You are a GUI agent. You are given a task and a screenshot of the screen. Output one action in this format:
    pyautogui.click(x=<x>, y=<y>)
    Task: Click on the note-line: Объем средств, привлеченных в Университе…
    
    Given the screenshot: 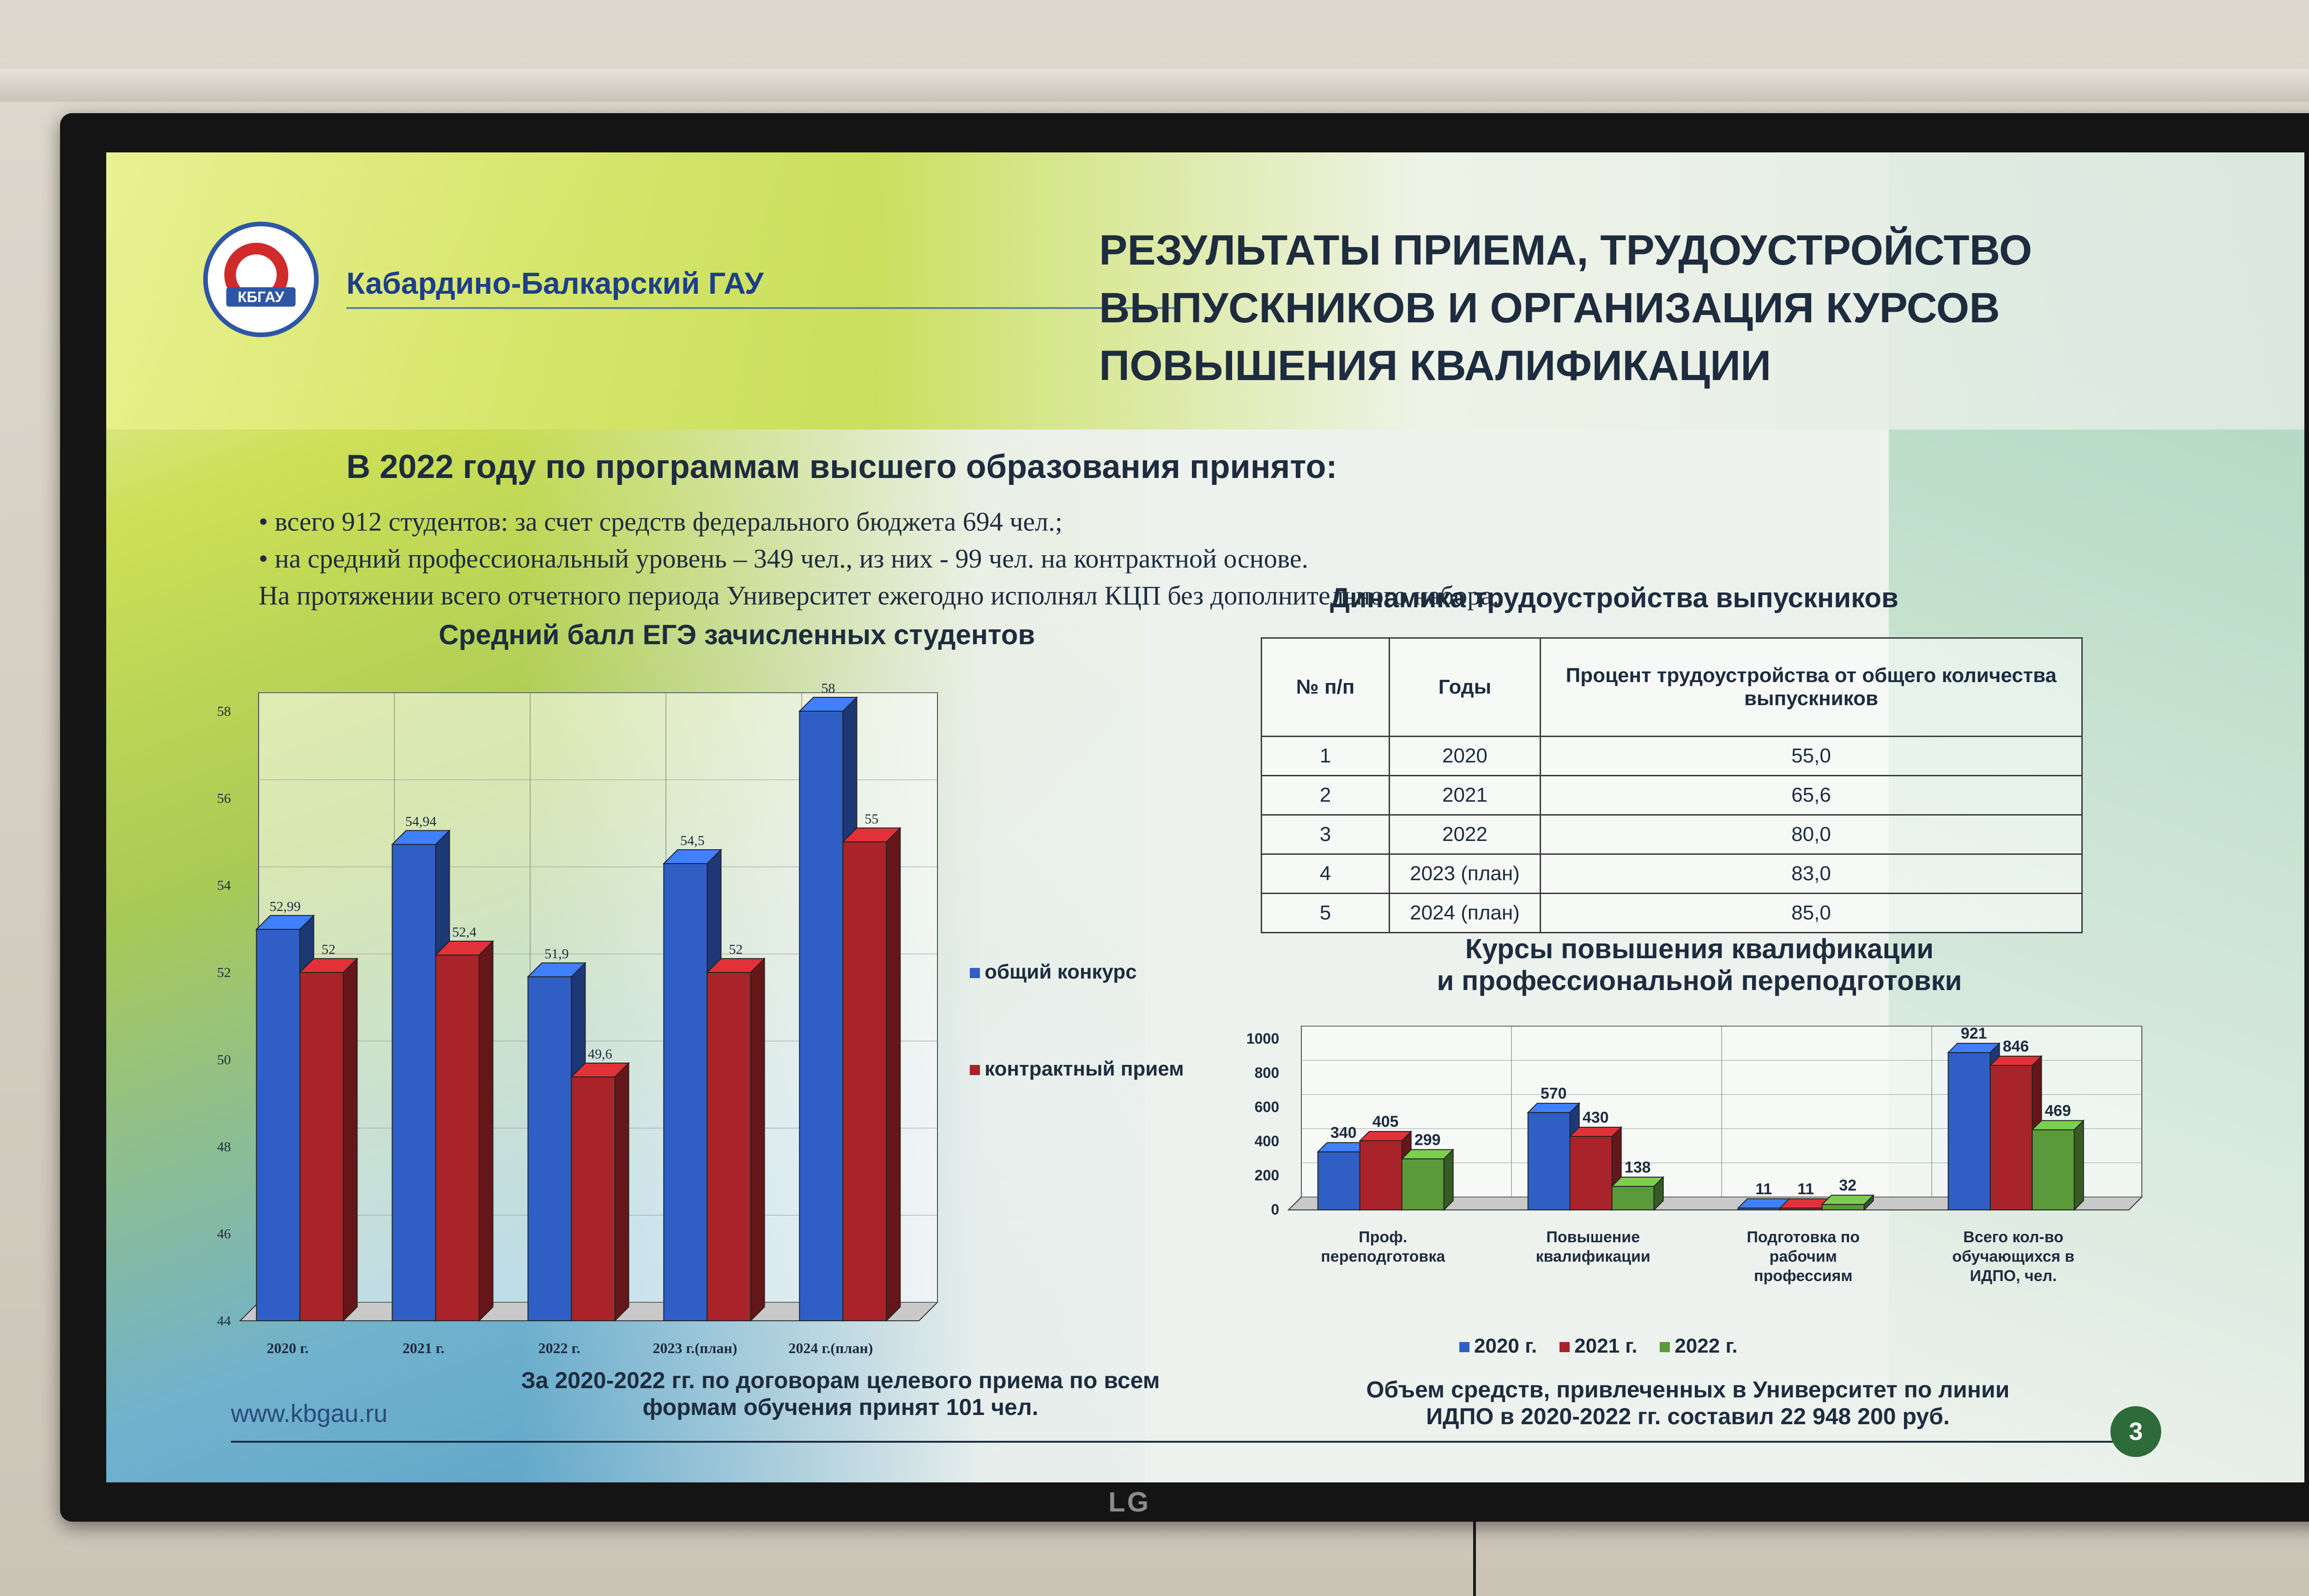 What is the action you would take?
    pyautogui.click(x=1688, y=1390)
    